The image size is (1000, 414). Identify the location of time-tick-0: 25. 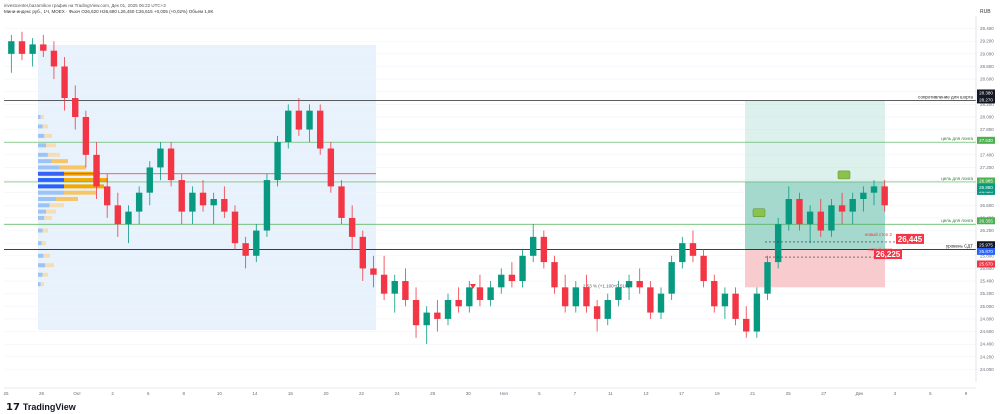
(6, 393).